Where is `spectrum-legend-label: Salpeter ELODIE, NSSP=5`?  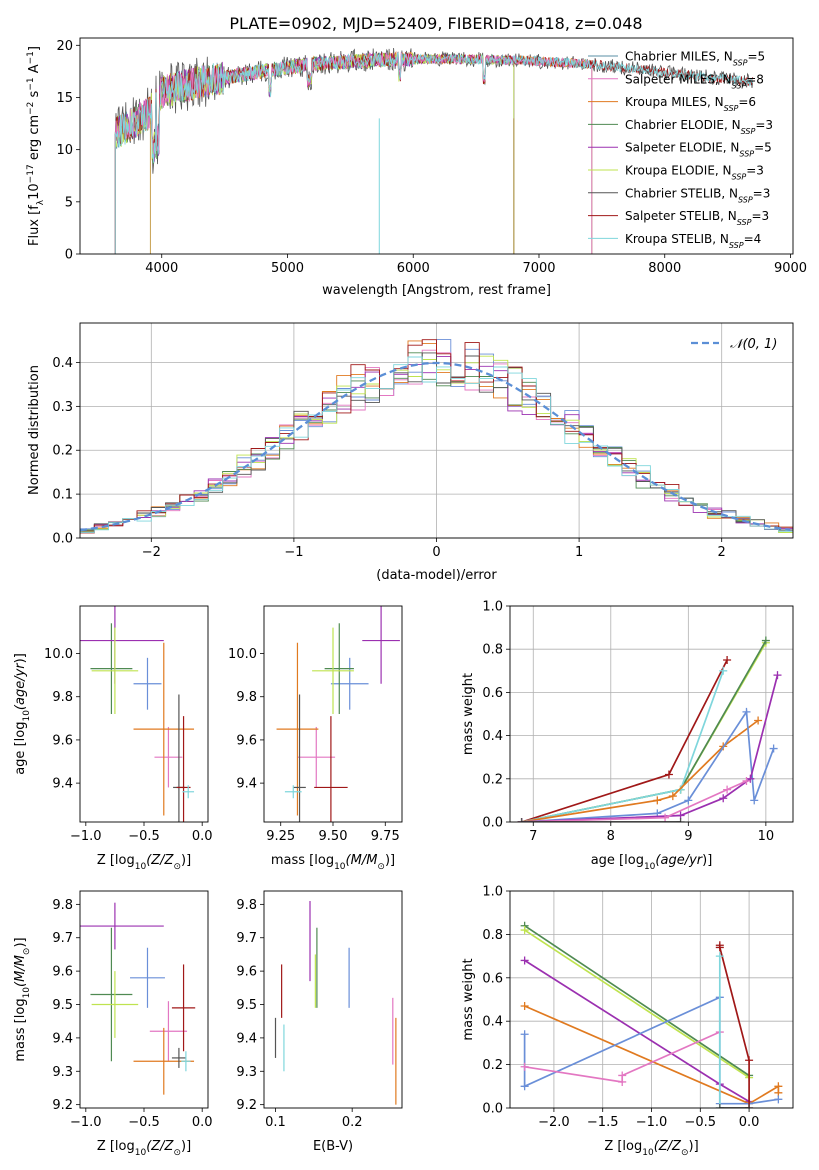 spectrum-legend-label: Salpeter ELODIE, NSSP=5 is located at coordinates (698, 150).